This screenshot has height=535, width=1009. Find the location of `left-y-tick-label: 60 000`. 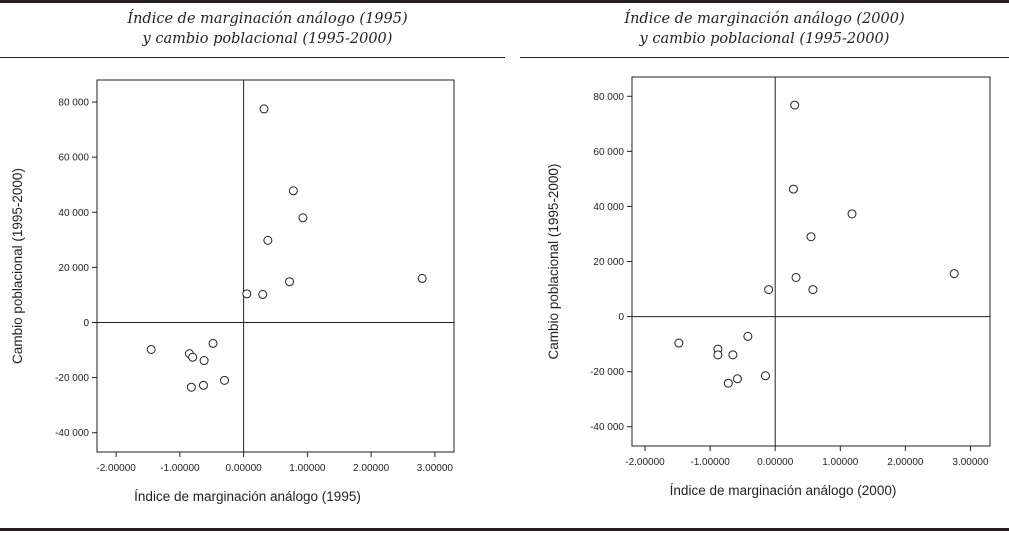

left-y-tick-label: 60 000 is located at coordinates (73, 158).